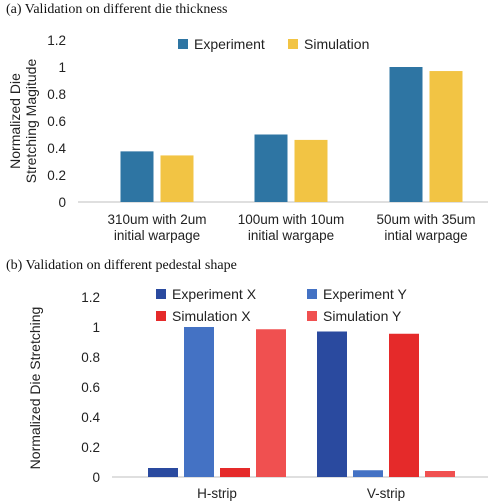  I want to click on y-axis-label-line: Normalized Die Stretching, so click(35, 388).